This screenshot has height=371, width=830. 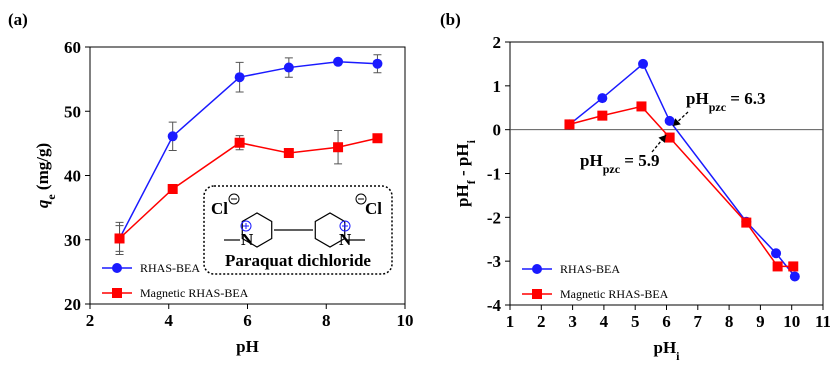 What do you see at coordinates (497, 42) in the screenshot?
I see `y-tick-label: 2` at bounding box center [497, 42].